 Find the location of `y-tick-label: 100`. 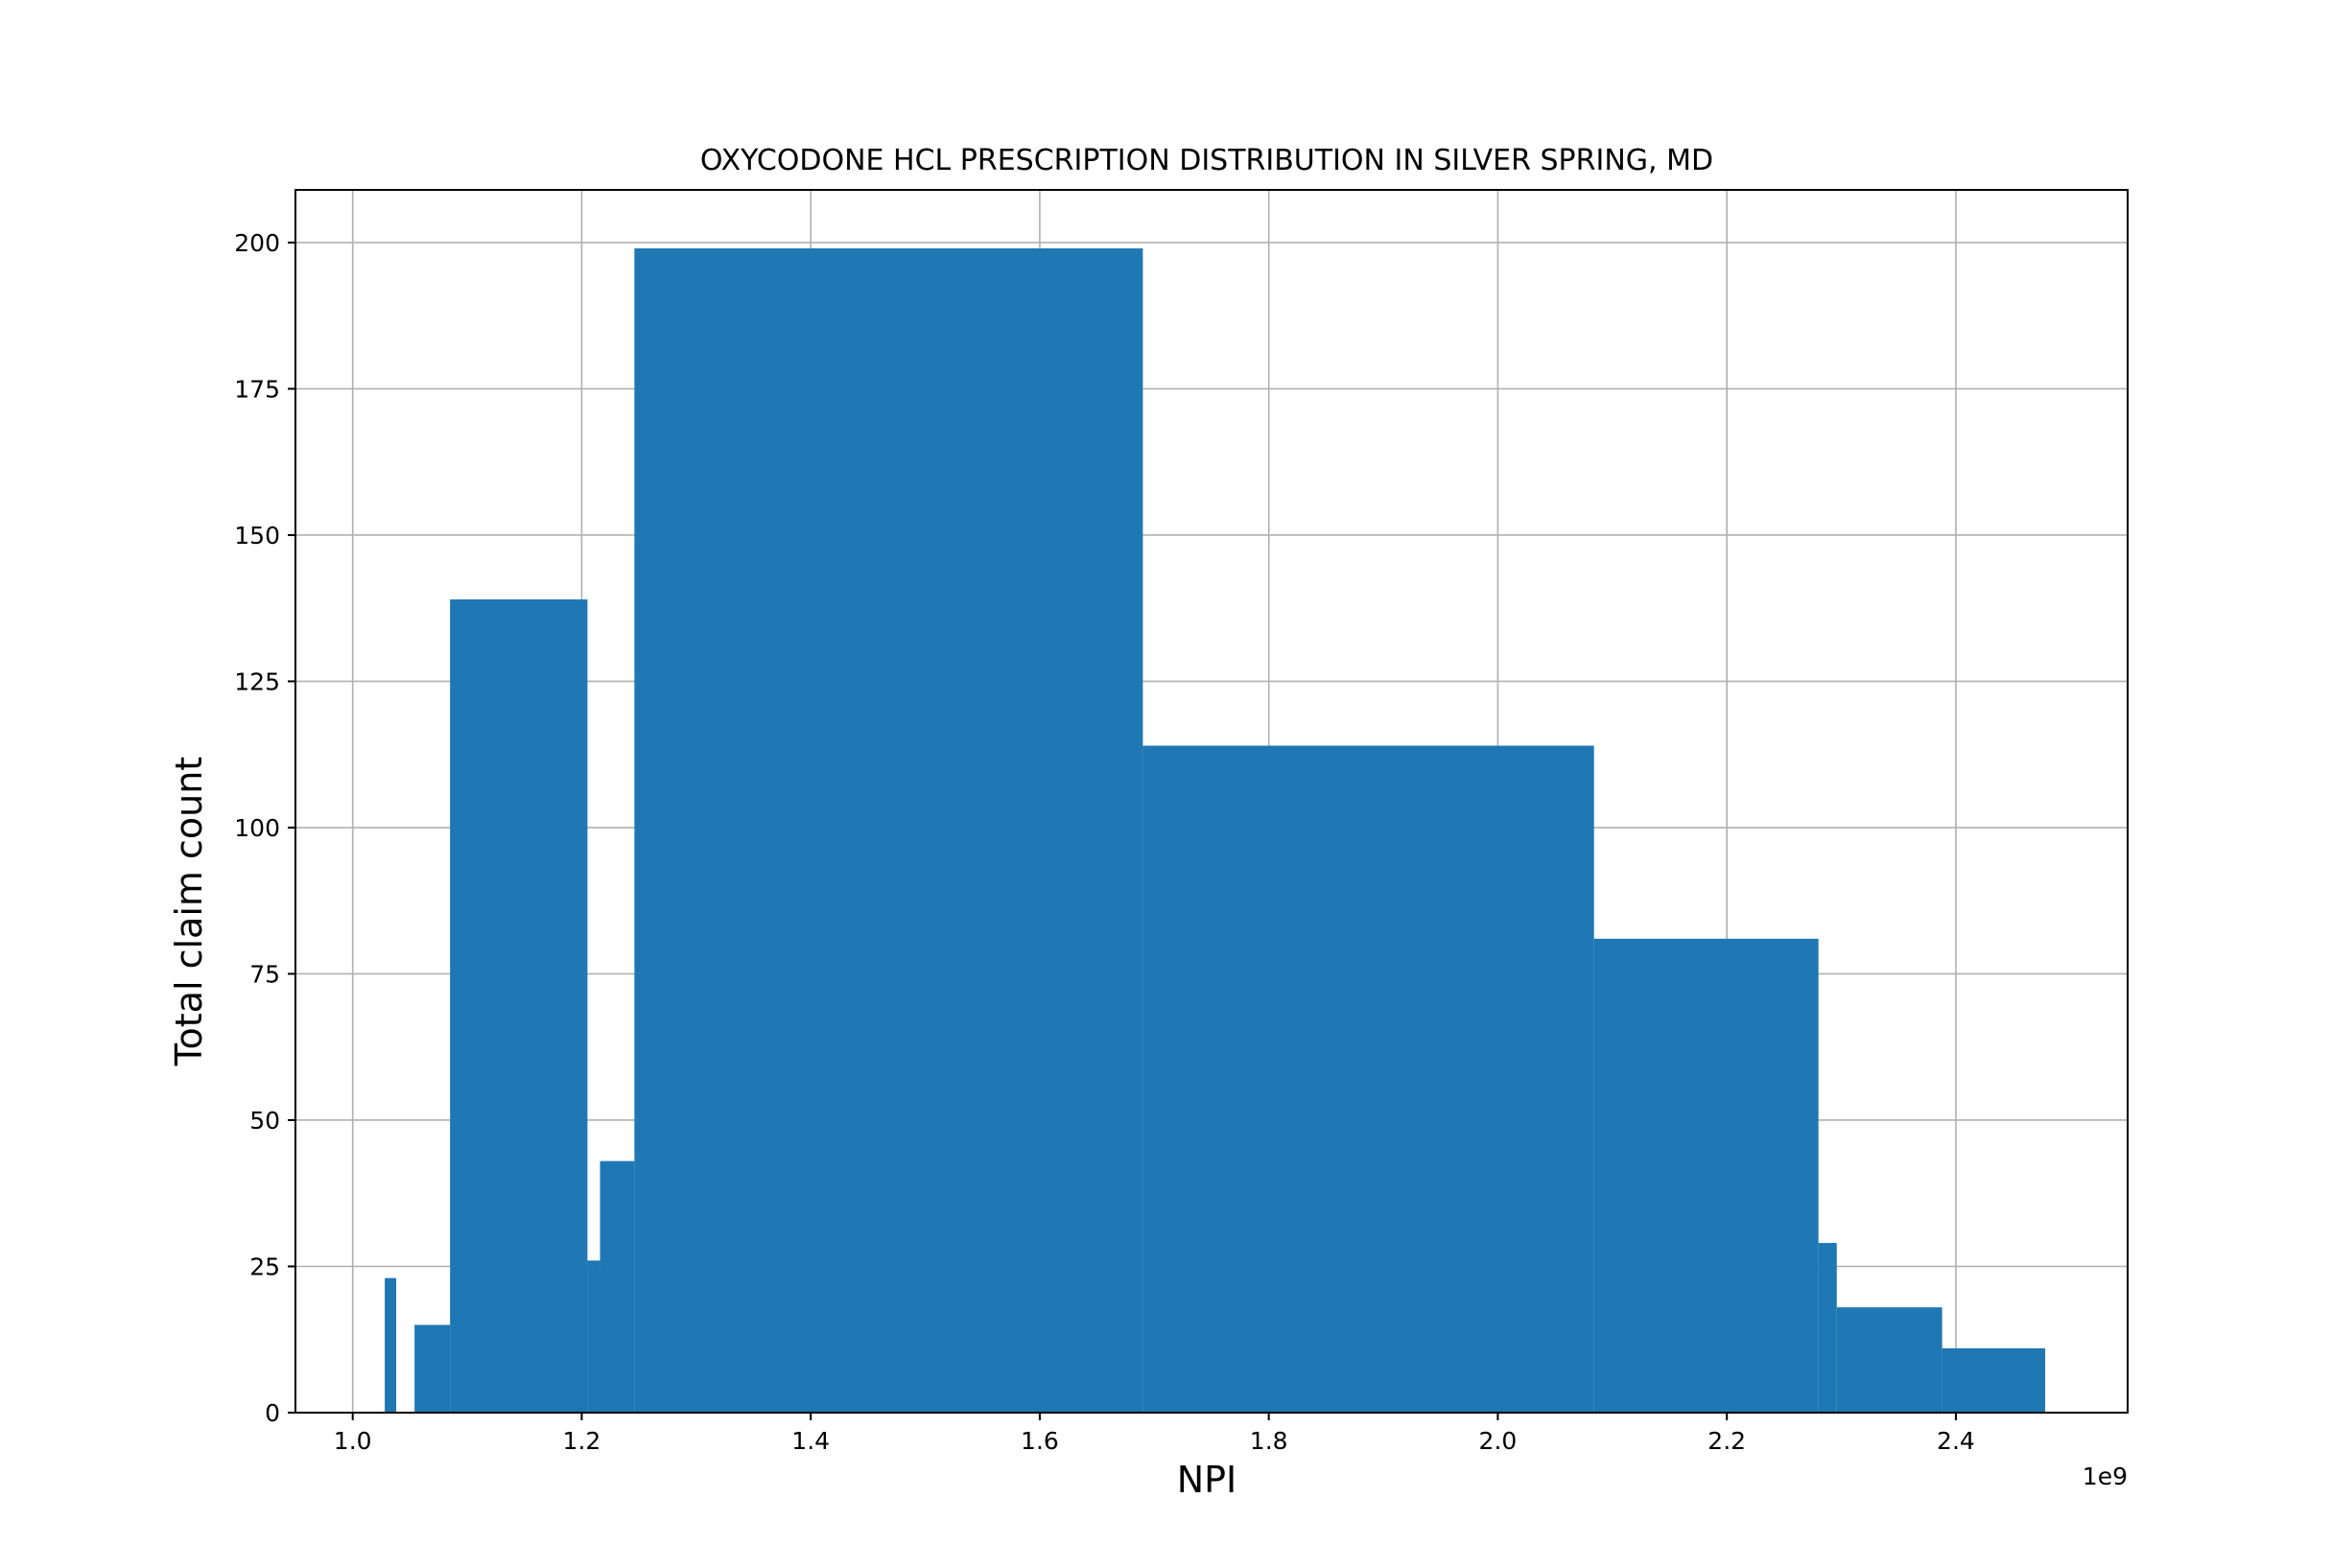

y-tick-label: 100 is located at coordinates (257, 828).